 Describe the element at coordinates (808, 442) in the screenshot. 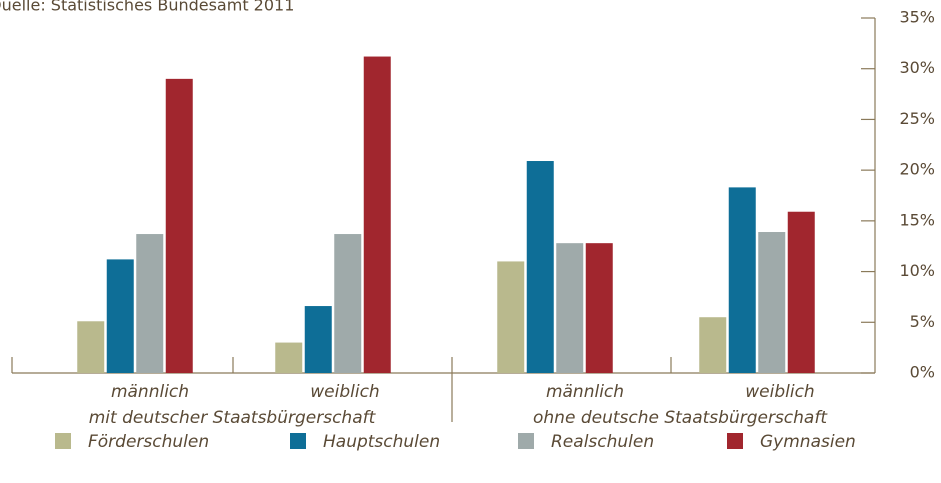

I see `legend-label: Gymnasien` at that location.